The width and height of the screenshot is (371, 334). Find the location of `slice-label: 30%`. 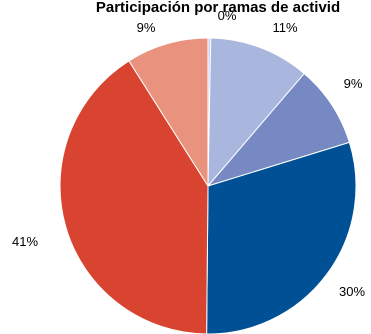

slice-label: 30% is located at coordinates (352, 291).